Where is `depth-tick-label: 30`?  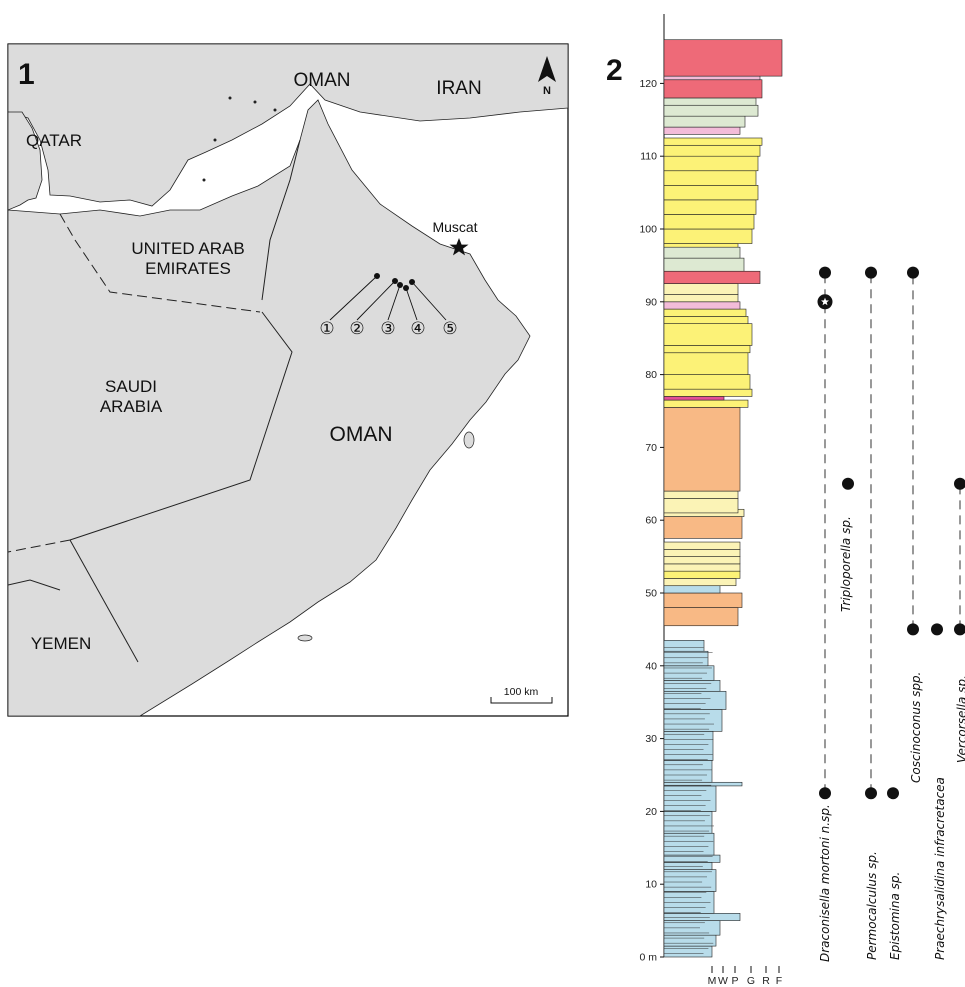
depth-tick-label: 30 is located at coordinates (651, 739).